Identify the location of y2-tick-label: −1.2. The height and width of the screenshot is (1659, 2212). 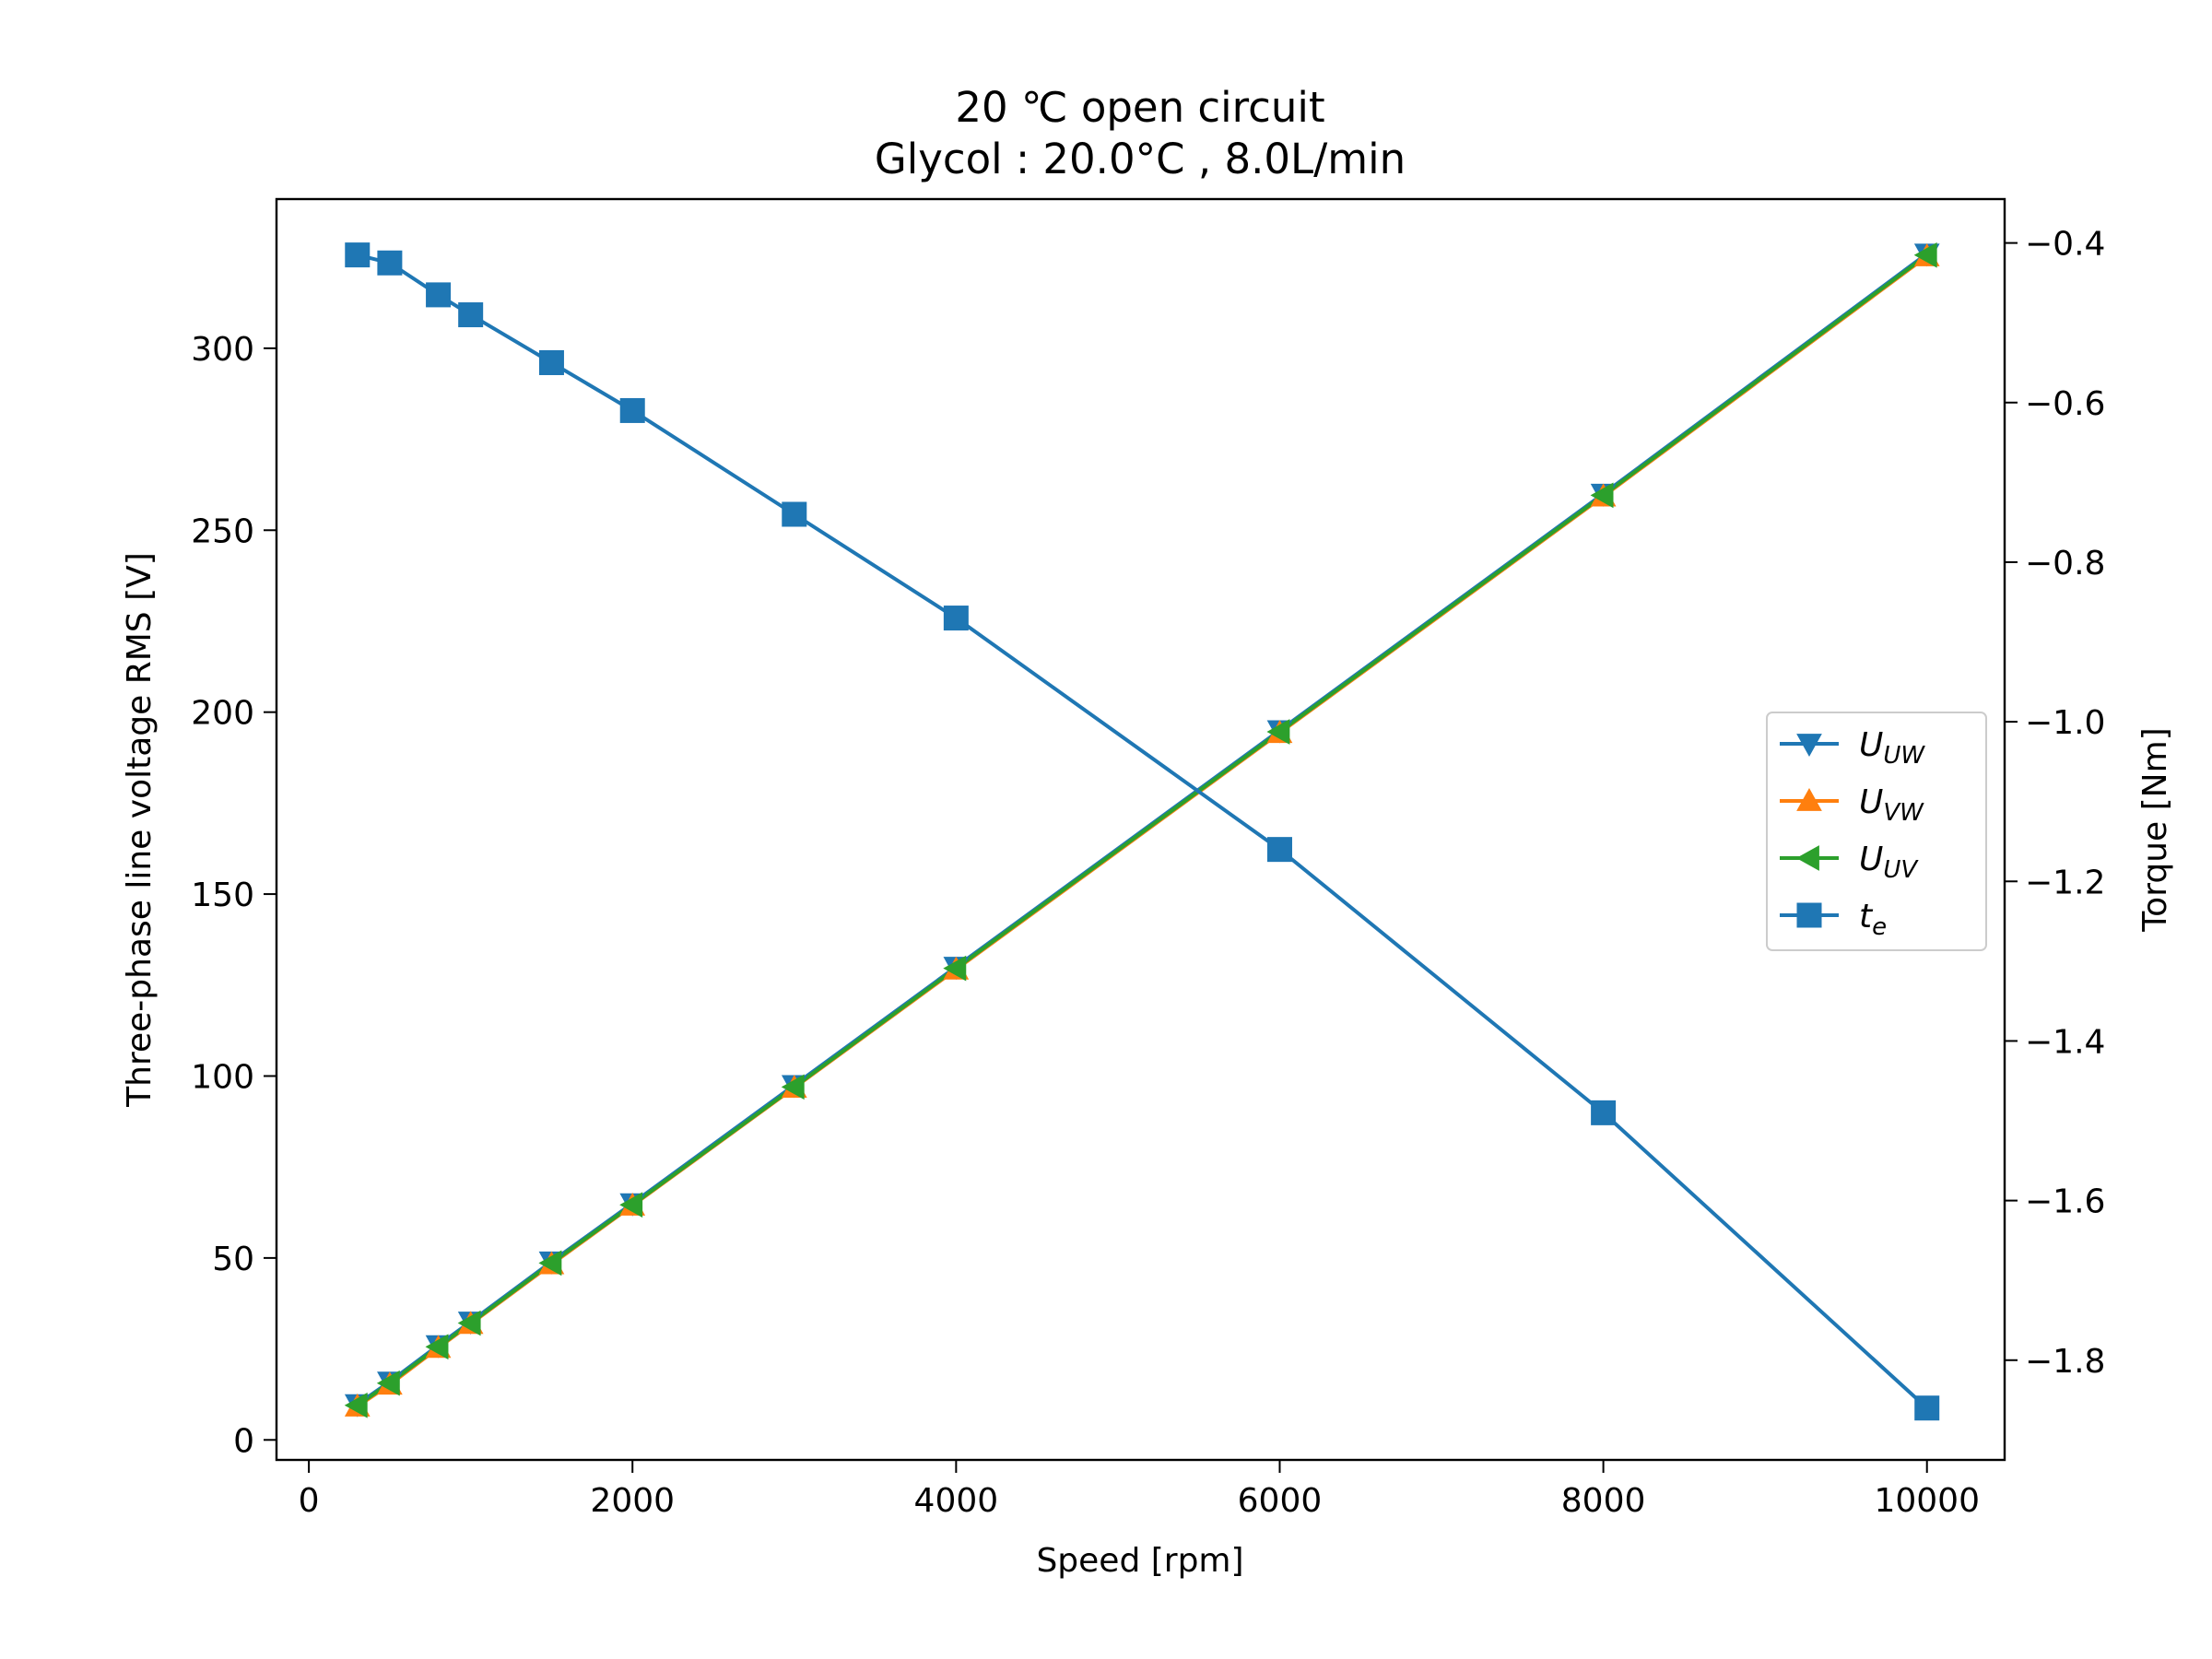
(2065, 882).